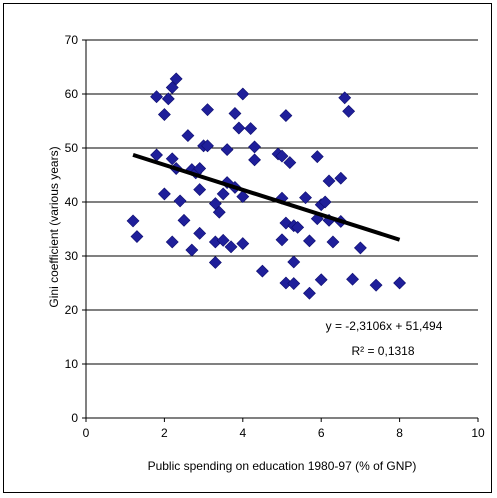 This screenshot has width=497, height=498. Describe the element at coordinates (72, 40) in the screenshot. I see `y-tick-label-70: 70` at that location.